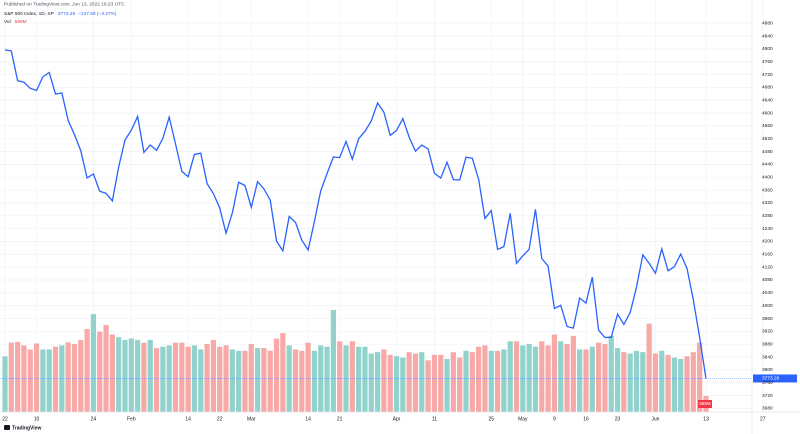 The image size is (800, 434). I want to click on y-tick-label: 3920, so click(767, 332).